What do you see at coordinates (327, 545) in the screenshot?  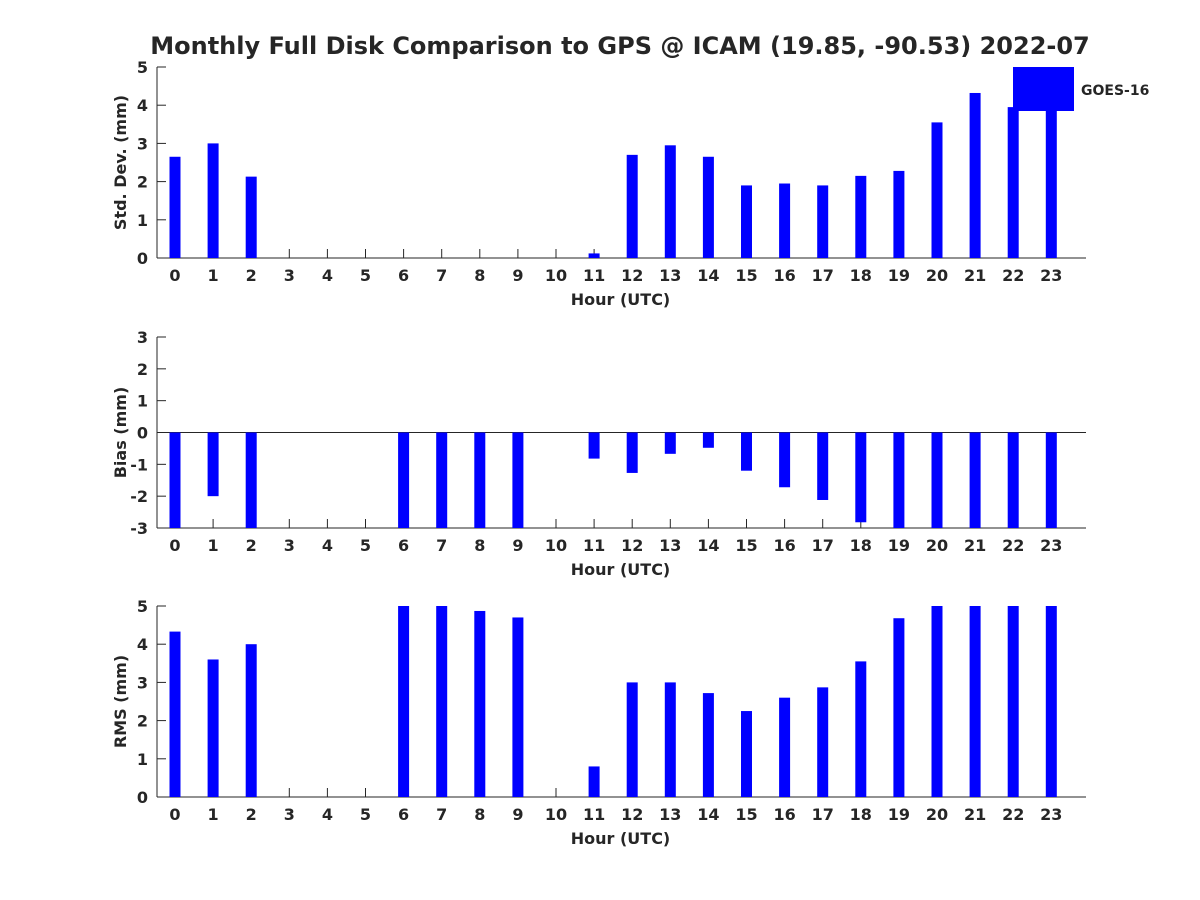 I see `x-tick-label: 4` at bounding box center [327, 545].